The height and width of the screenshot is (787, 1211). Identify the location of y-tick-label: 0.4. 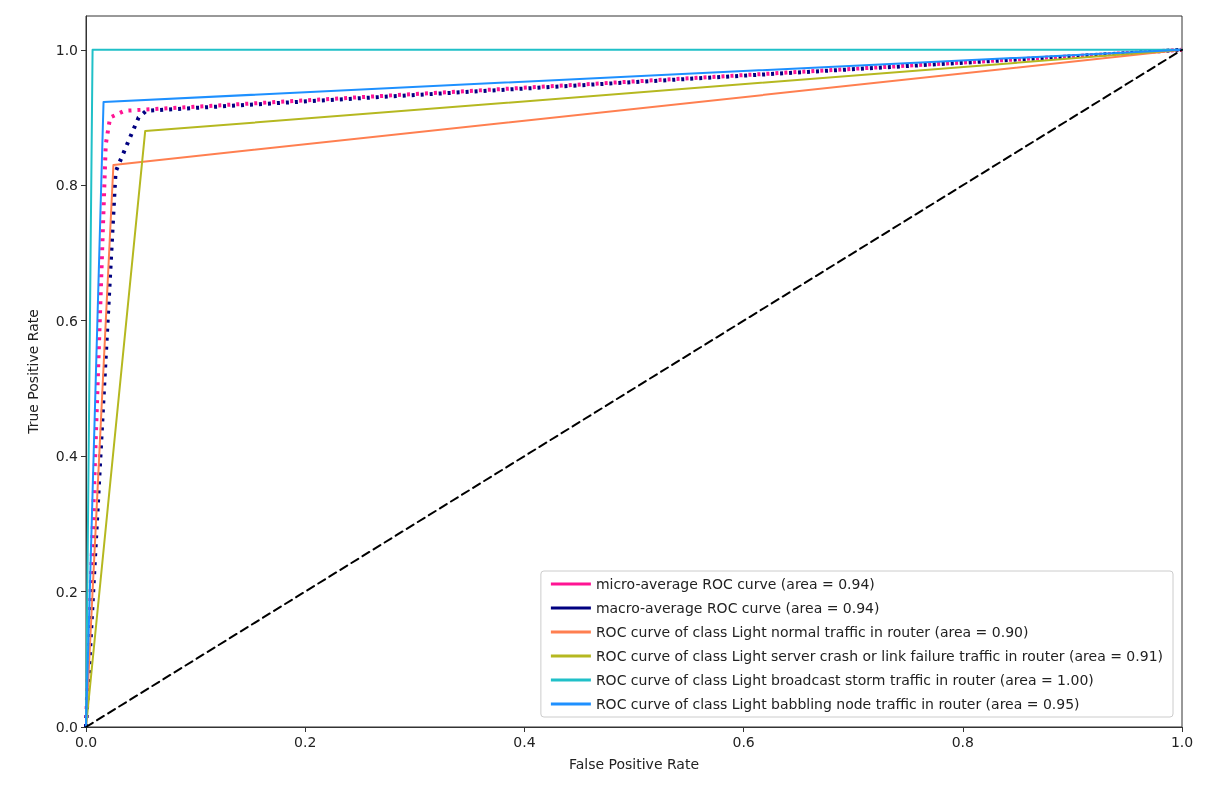
(67, 456).